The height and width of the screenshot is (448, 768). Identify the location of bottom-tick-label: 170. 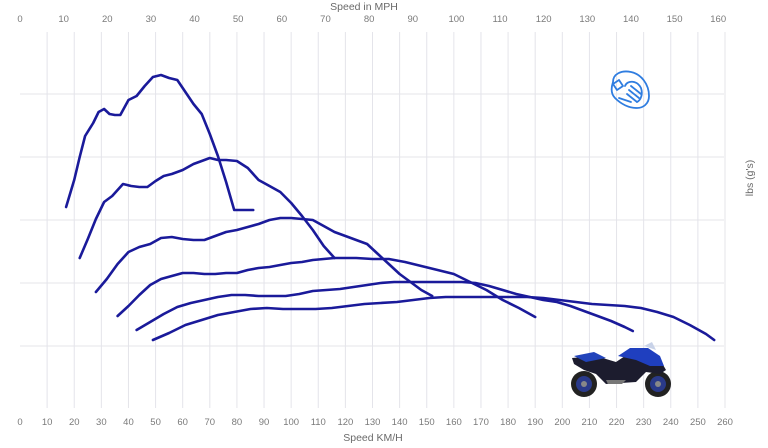
(481, 422).